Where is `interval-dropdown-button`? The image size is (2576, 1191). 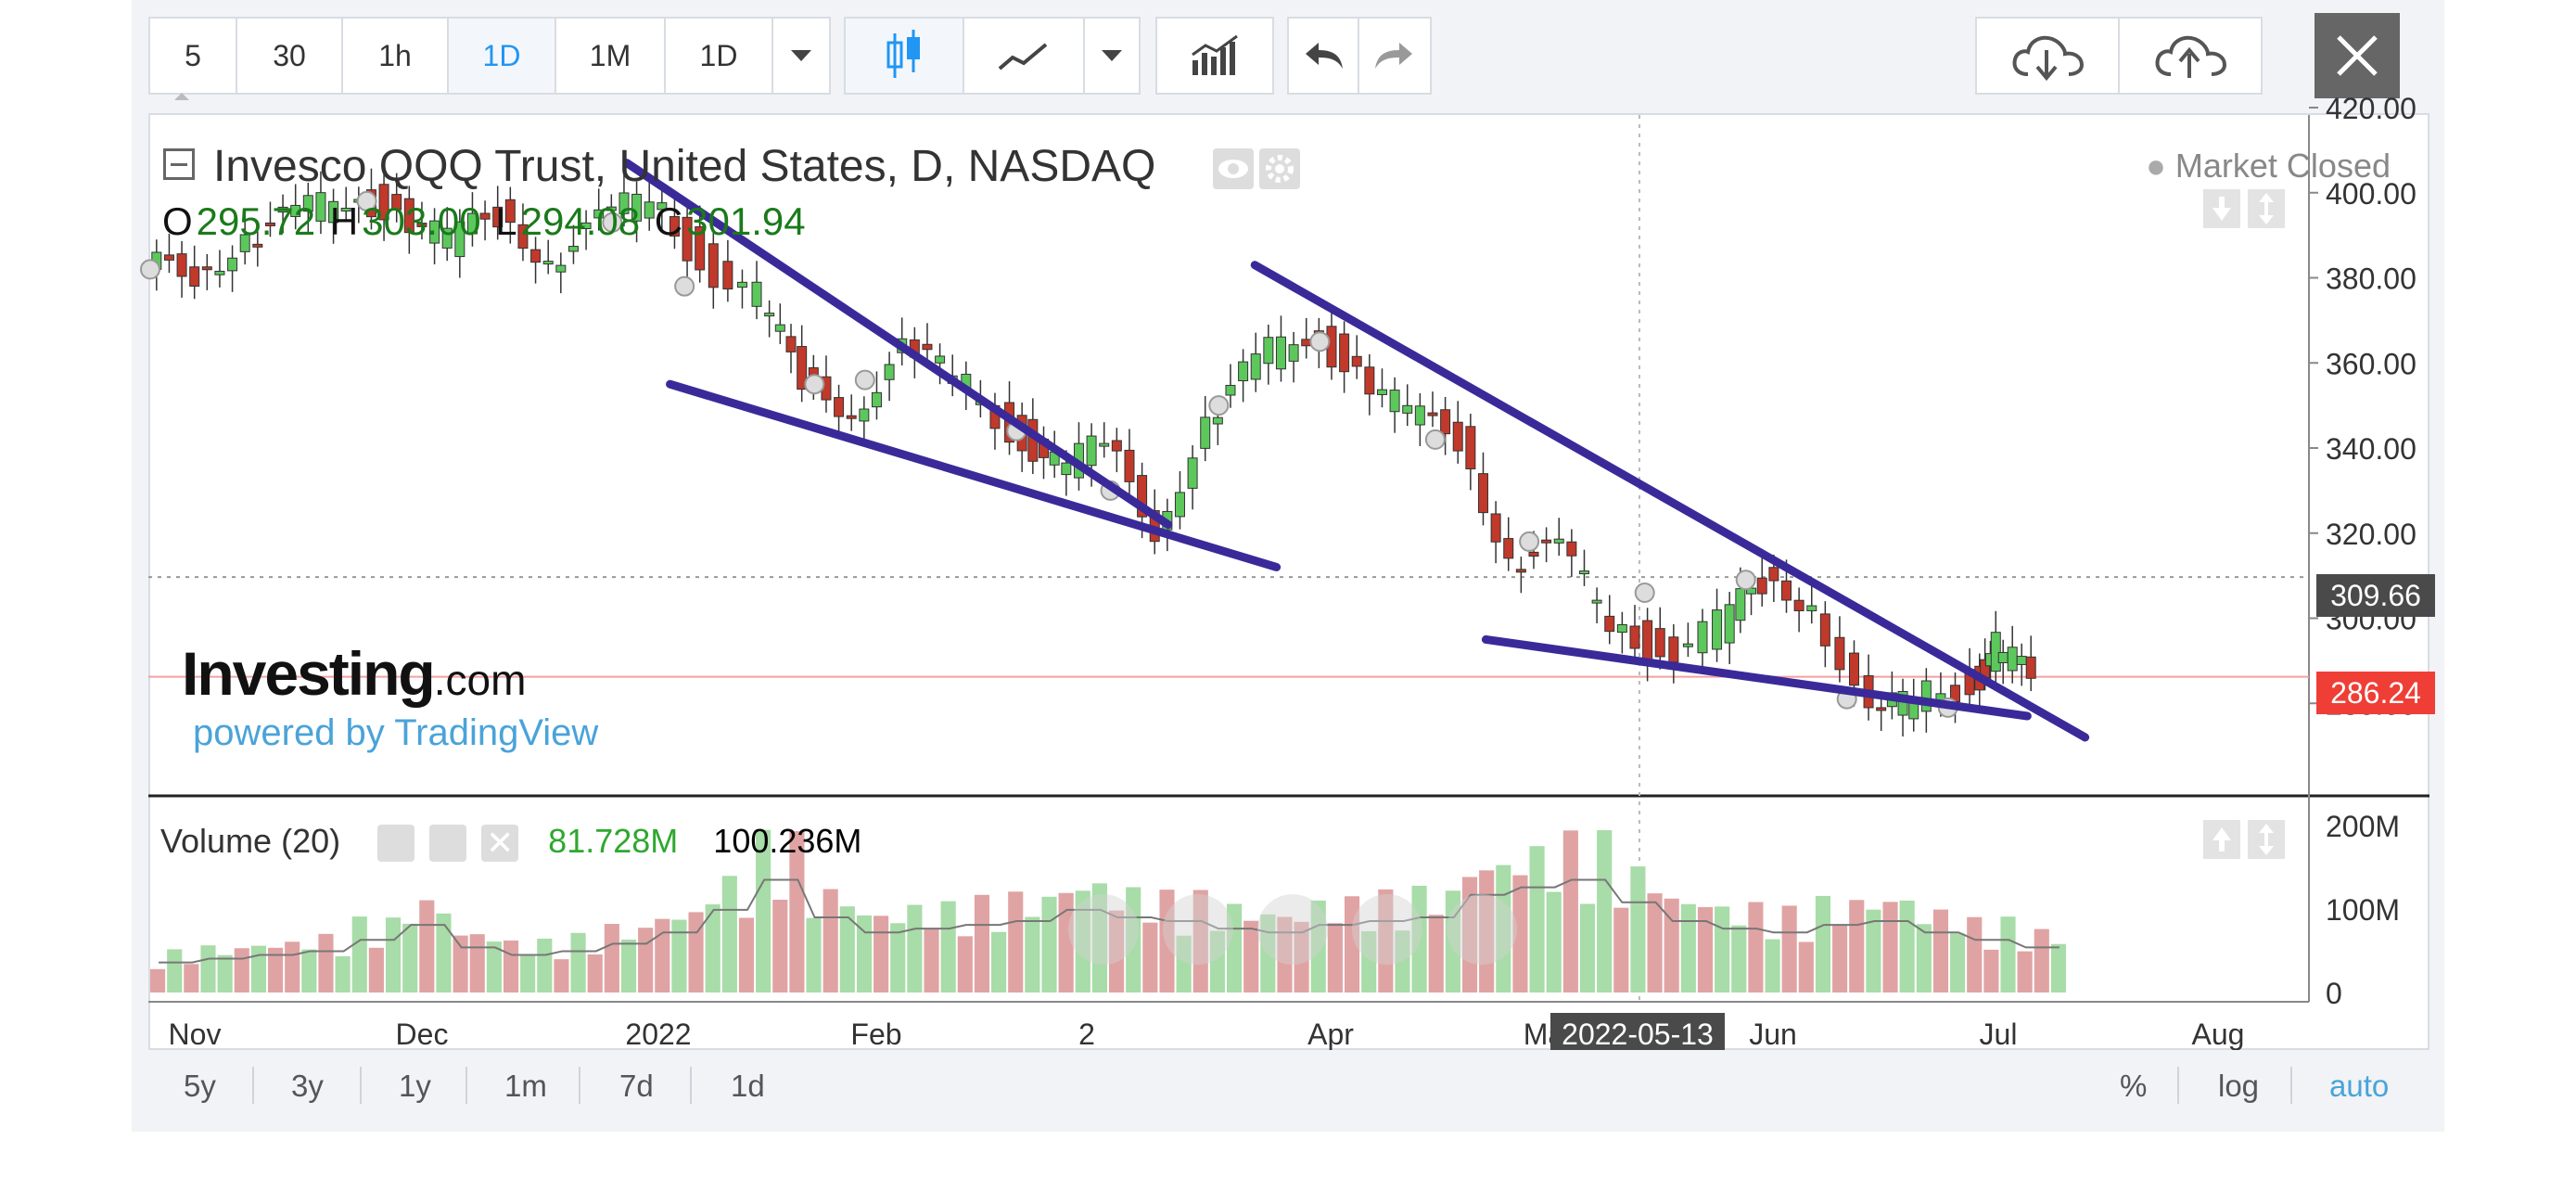 interval-dropdown-button is located at coordinates (802, 56).